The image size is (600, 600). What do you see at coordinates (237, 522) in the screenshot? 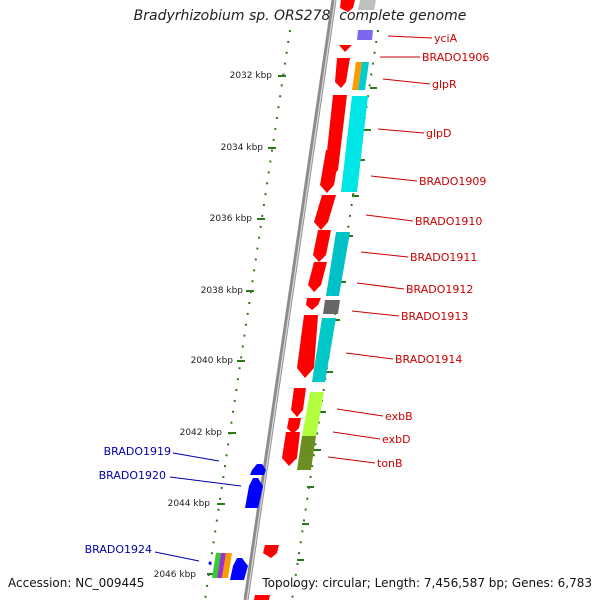
I see `reverse-gene-track` at bounding box center [237, 522].